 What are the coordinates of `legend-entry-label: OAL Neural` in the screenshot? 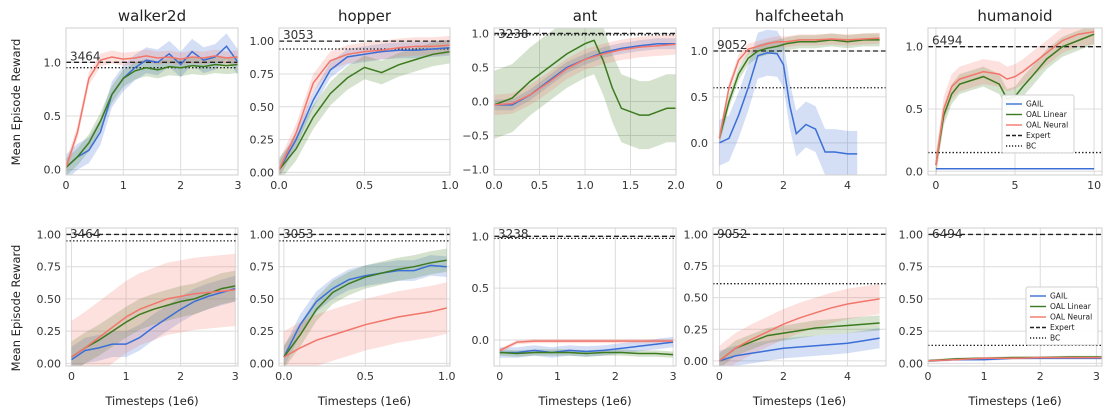 It's located at (1071, 317).